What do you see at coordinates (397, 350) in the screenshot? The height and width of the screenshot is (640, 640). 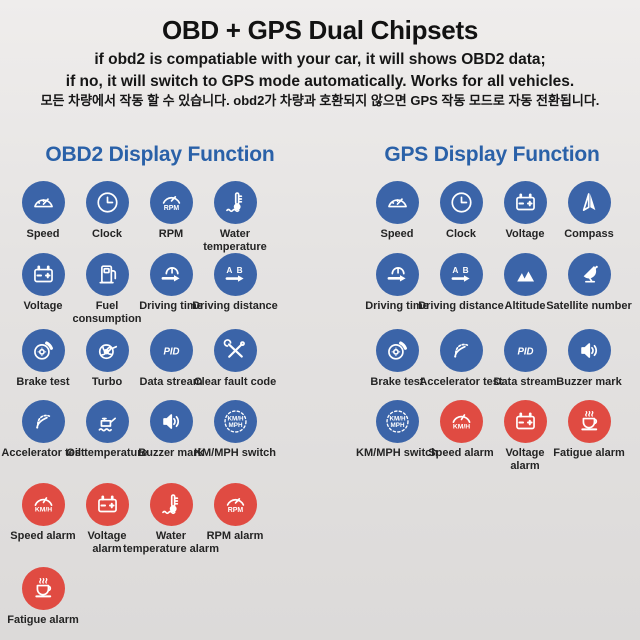 I see `brake-disc-icon` at bounding box center [397, 350].